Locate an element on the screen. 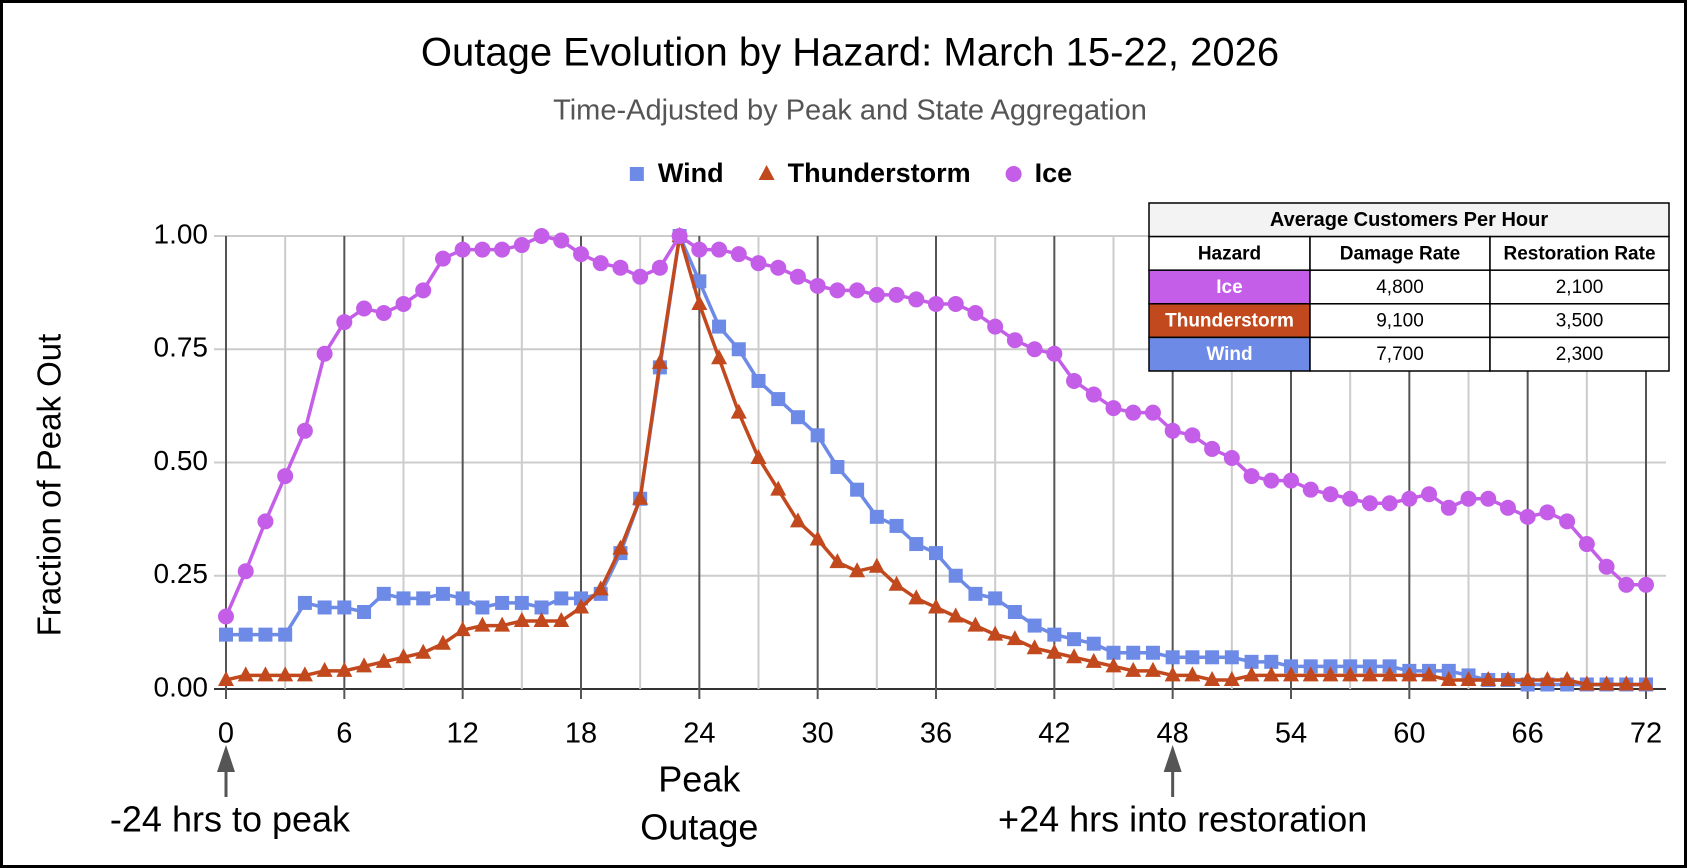 This screenshot has height=868, width=1687. table-cell-text: 3,500 is located at coordinates (1580, 321).